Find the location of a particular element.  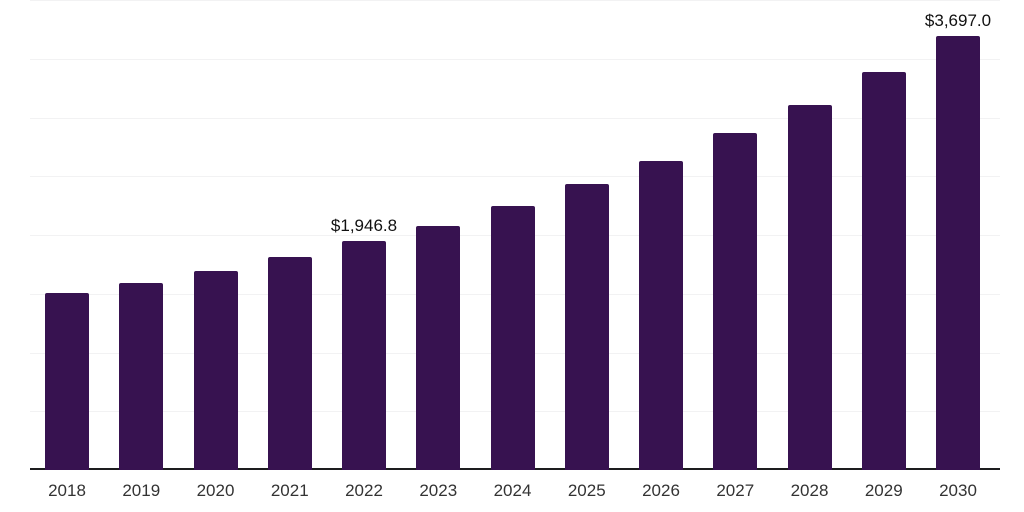

bar-2025 is located at coordinates (586, 326).